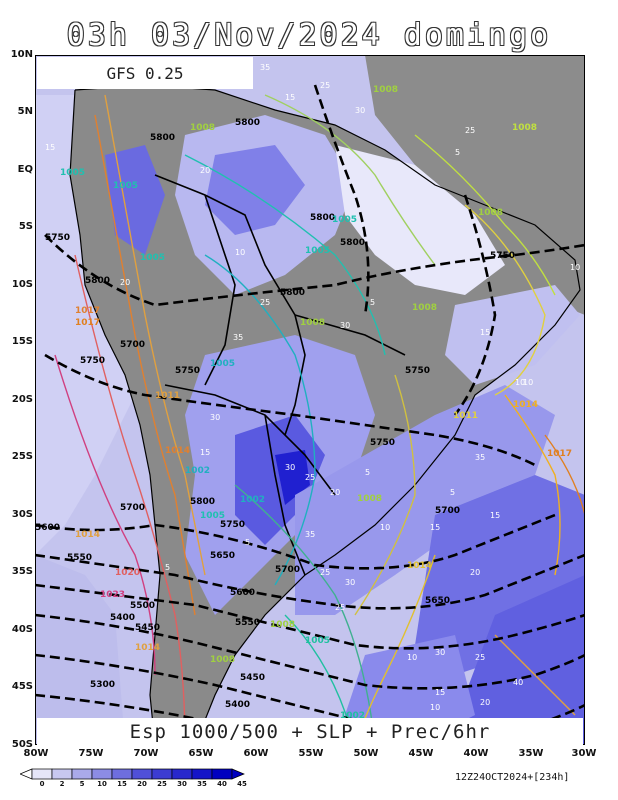 The height and width of the screenshot is (800, 618). What do you see at coordinates (182, 784) in the screenshot?
I see `colorbar-label: 30` at bounding box center [182, 784].